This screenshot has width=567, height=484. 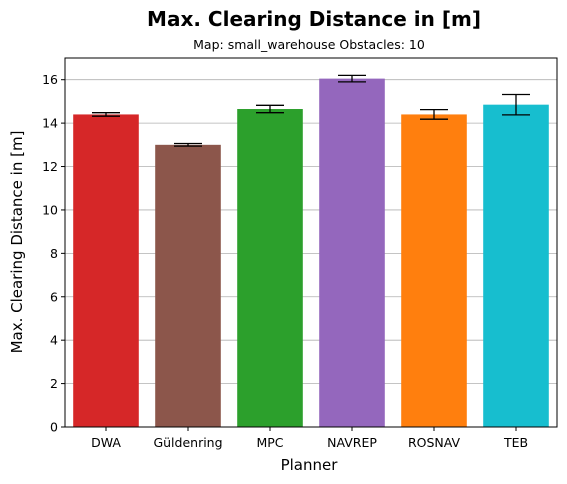 I want to click on y-tick-label: 10, so click(x=50, y=209).